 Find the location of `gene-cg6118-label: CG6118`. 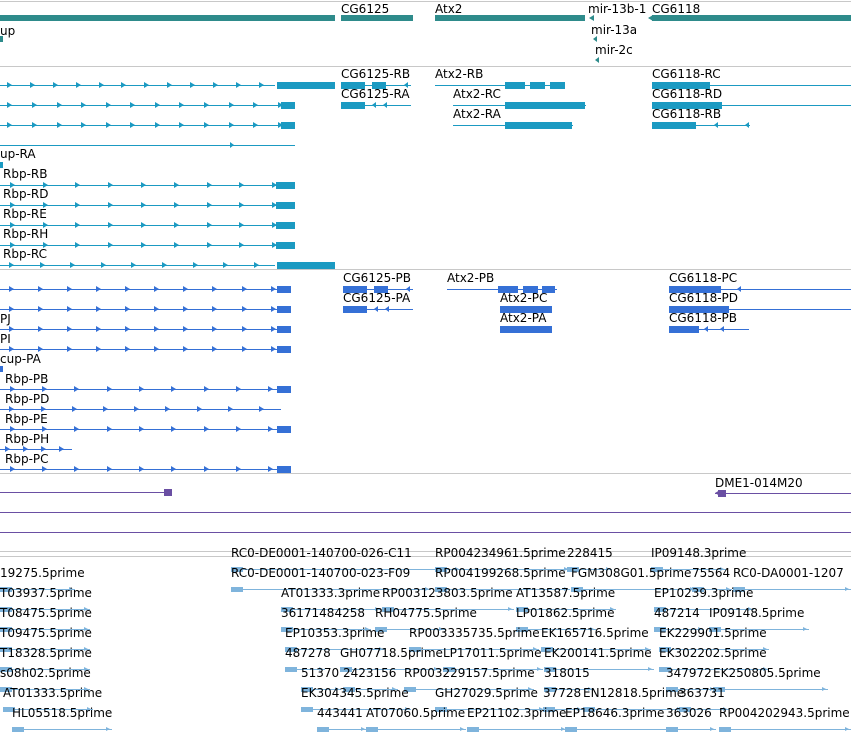

gene-cg6118-label: CG6118 is located at coordinates (676, 9).